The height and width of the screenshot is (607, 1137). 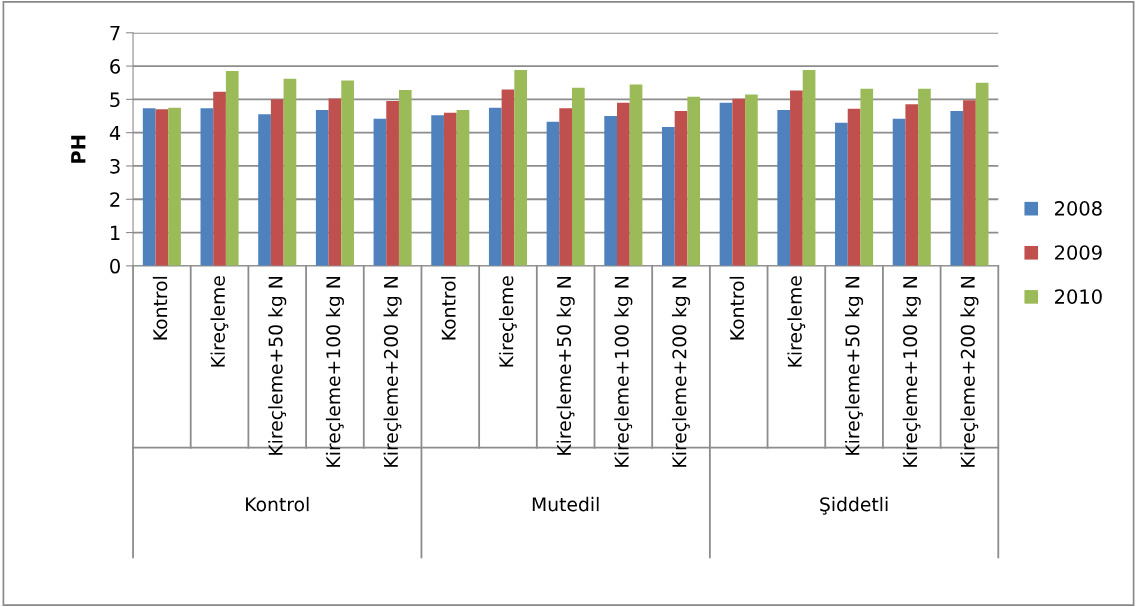 I want to click on legend-label: 2010, so click(x=1078, y=296).